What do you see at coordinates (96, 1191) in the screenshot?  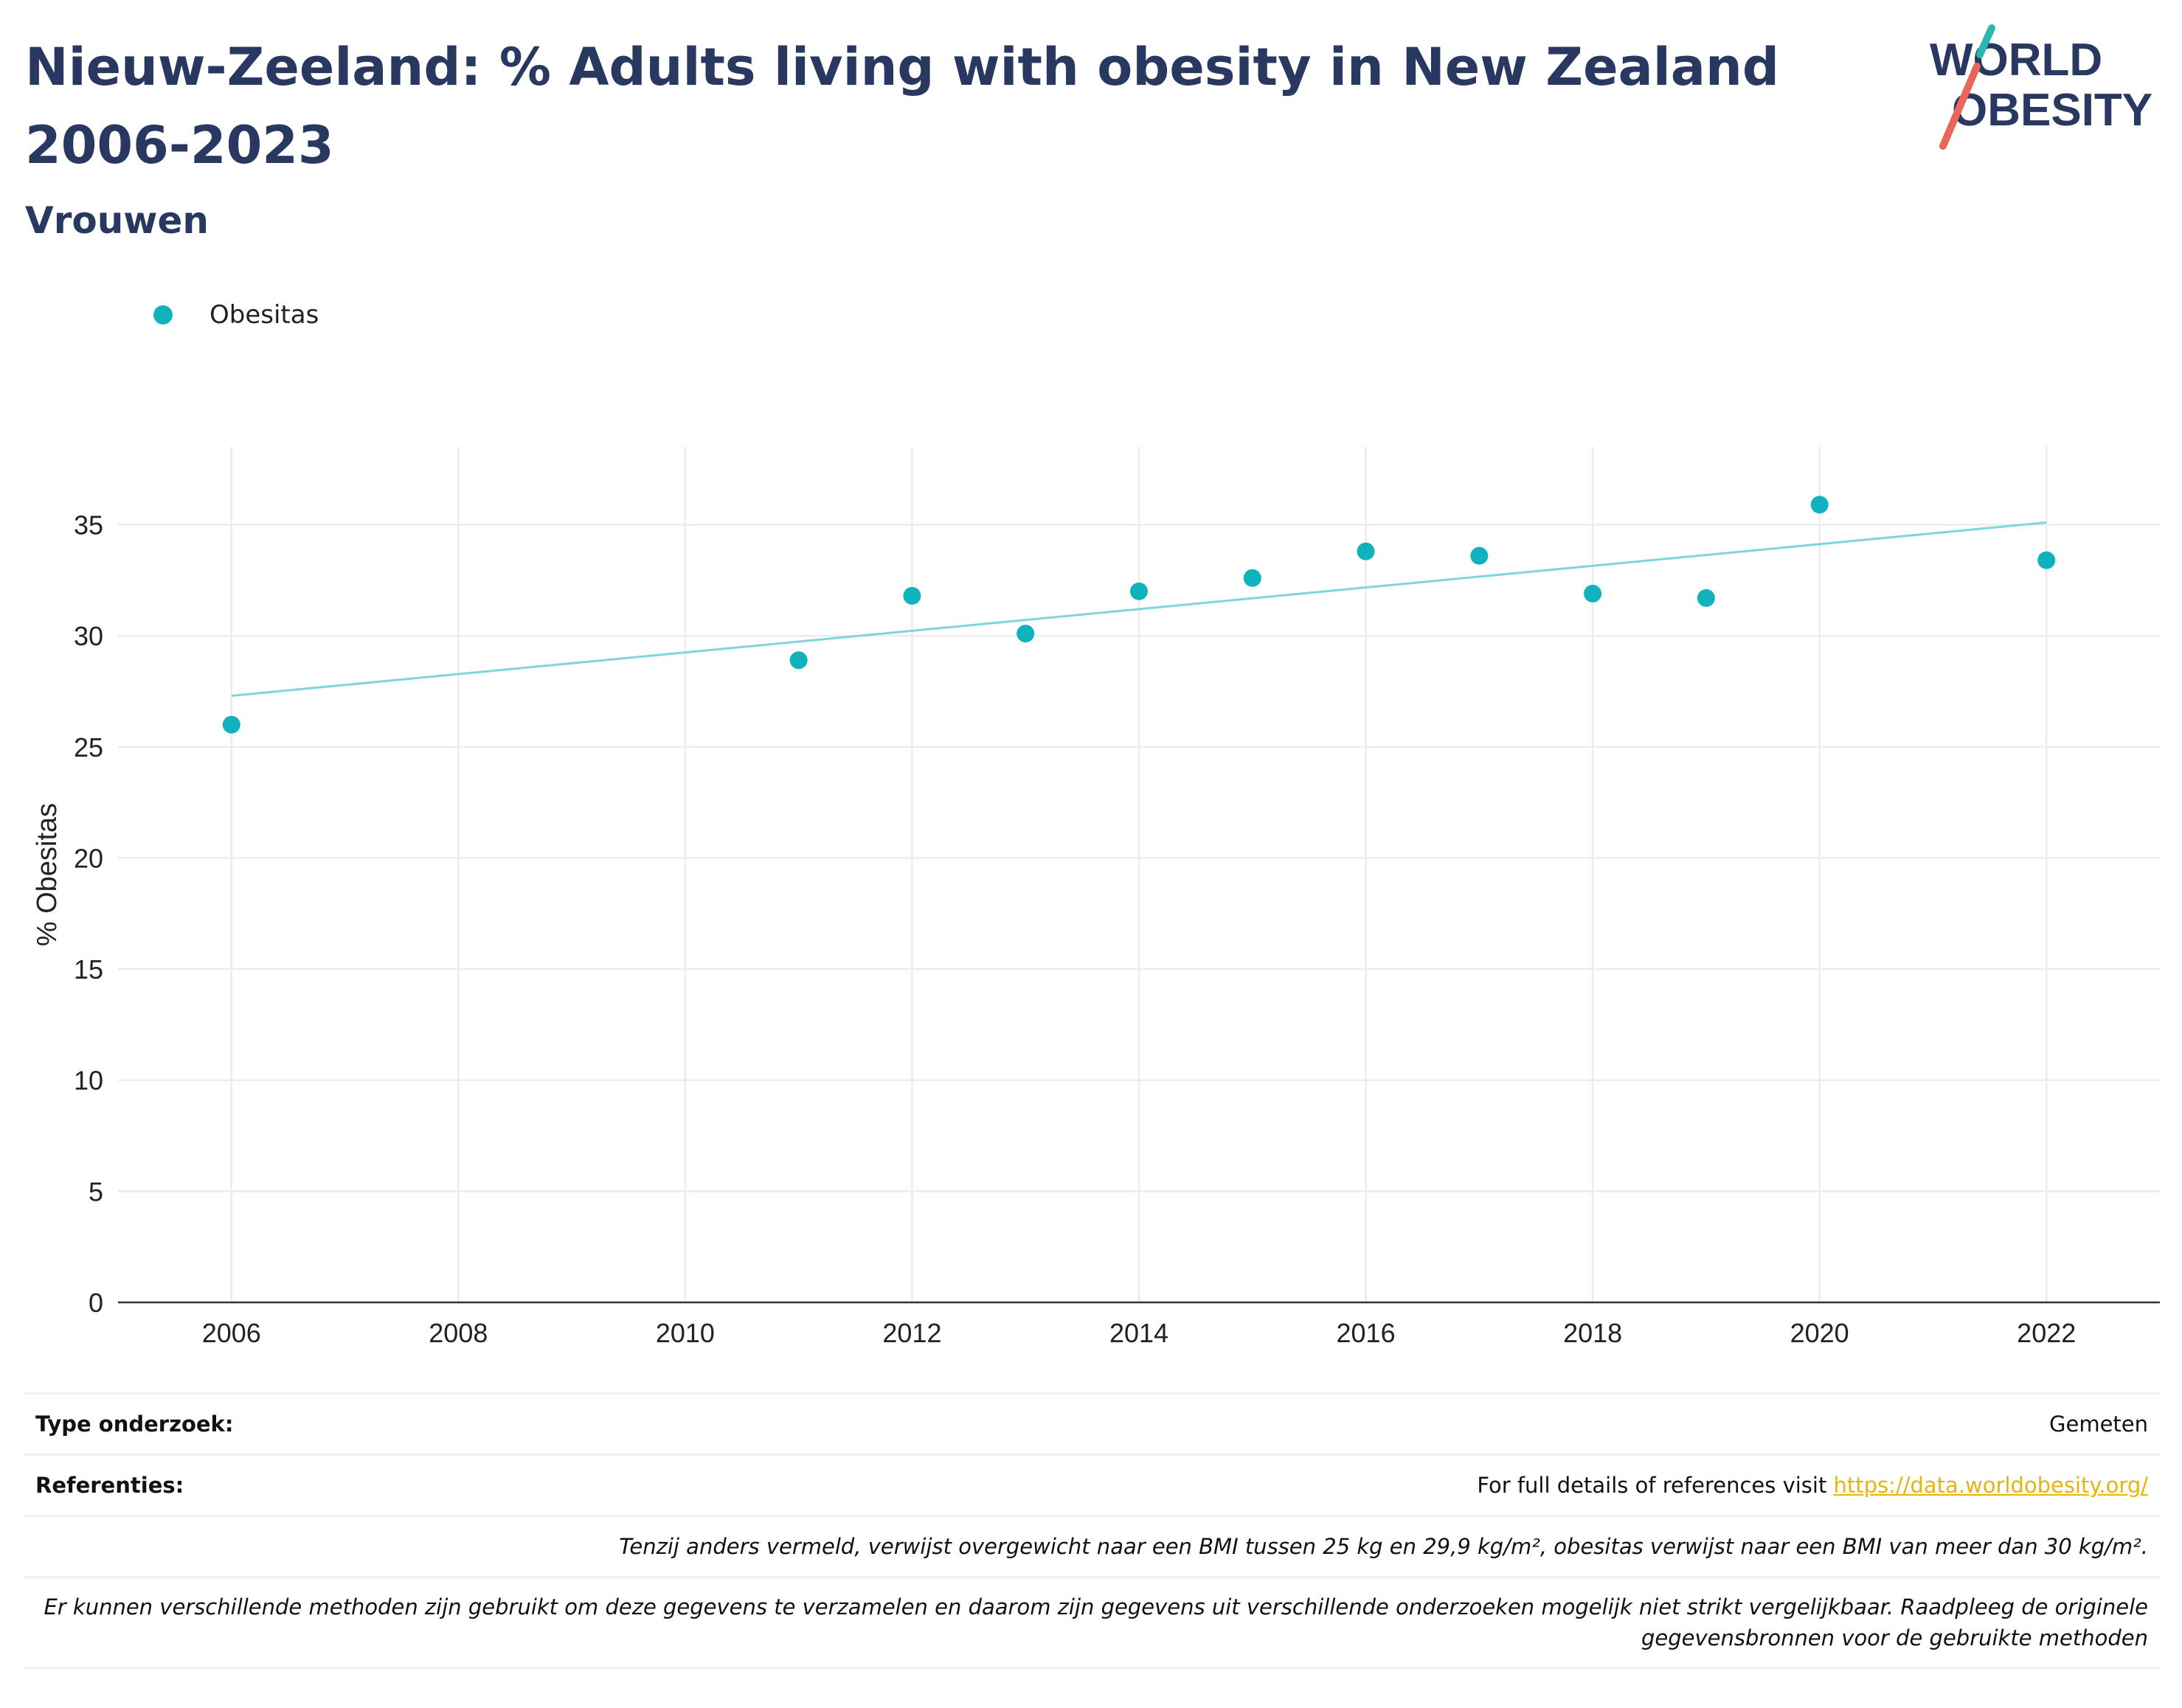 I see `y-tick-label: 5` at bounding box center [96, 1191].